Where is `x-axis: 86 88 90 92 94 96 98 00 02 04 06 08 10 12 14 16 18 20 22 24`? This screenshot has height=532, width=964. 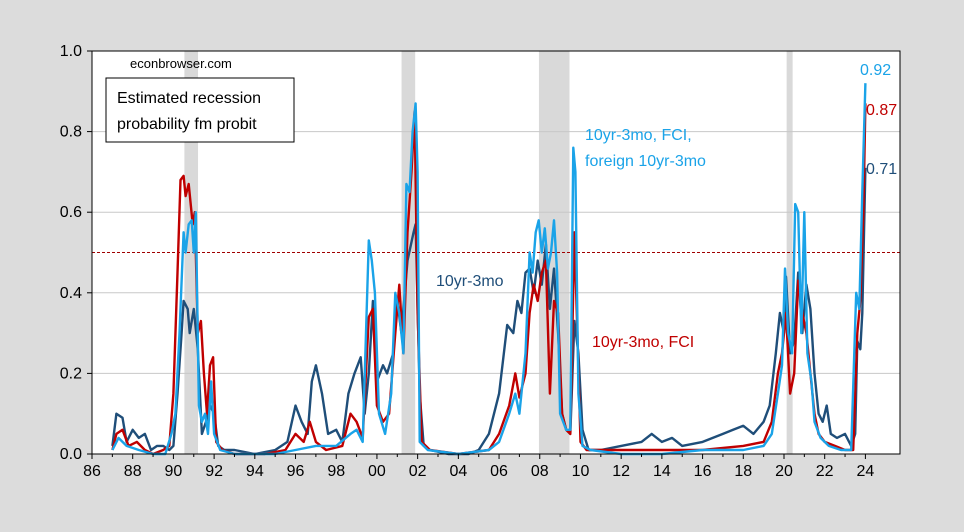 x-axis: 86 88 90 92 94 96 98 00 02 04 06 08 10 12 14 16 18 20 22 24 is located at coordinates (478, 467).